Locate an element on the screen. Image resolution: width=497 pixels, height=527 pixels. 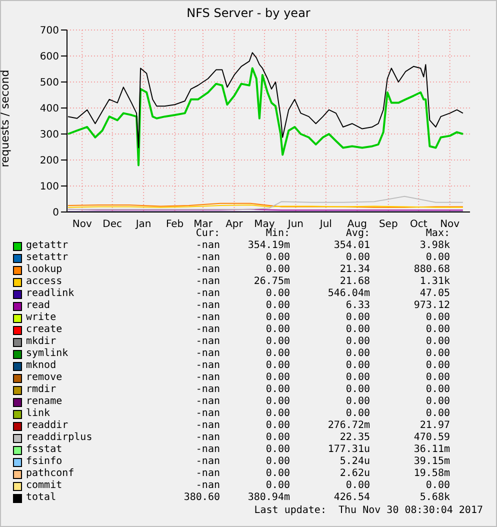
text: Min: is located at coordinates (278, 233).